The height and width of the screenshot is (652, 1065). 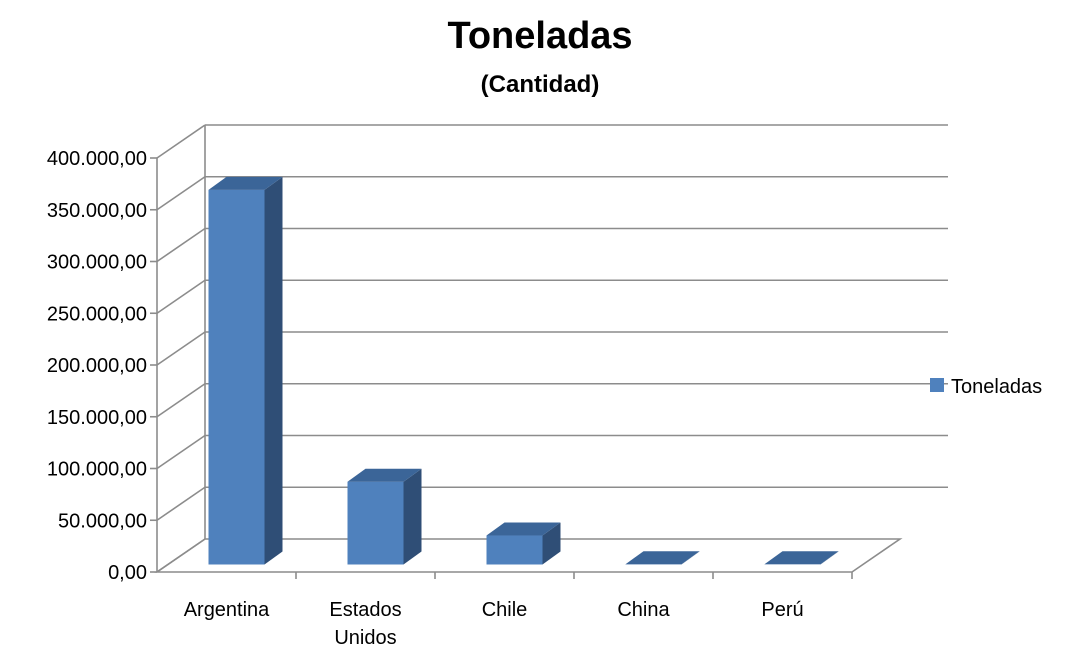 I want to click on floor, so click(x=528, y=555).